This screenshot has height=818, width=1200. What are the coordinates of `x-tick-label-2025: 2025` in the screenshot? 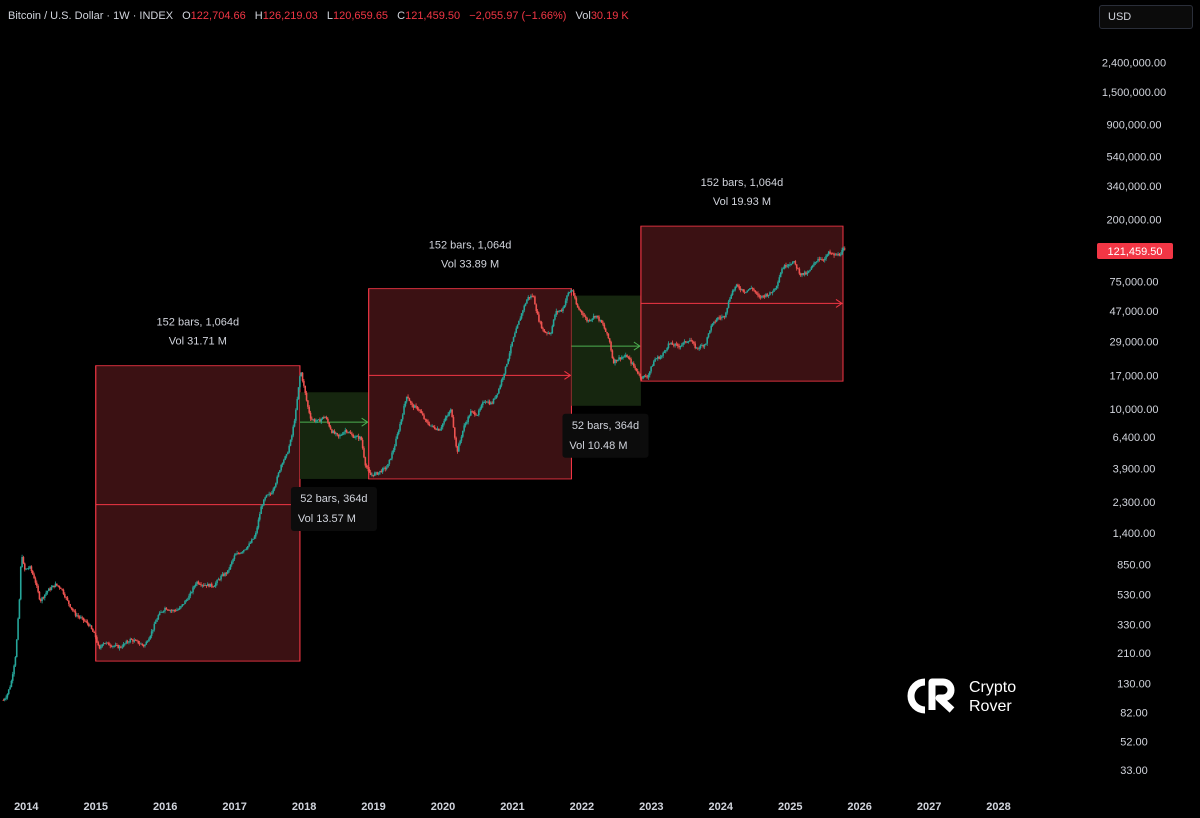 It's located at (790, 807).